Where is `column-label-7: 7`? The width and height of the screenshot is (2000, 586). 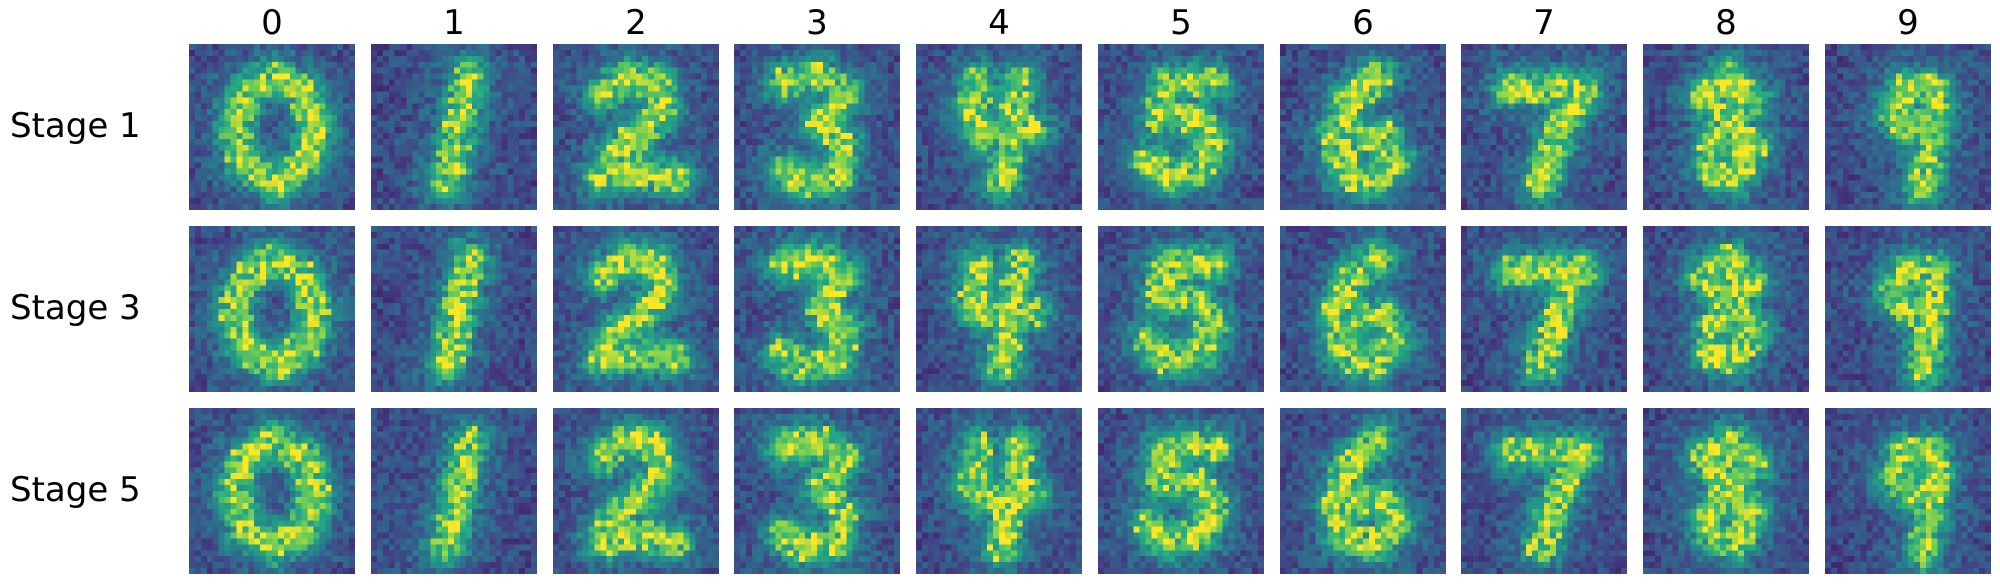 column-label-7: 7 is located at coordinates (1544, 23).